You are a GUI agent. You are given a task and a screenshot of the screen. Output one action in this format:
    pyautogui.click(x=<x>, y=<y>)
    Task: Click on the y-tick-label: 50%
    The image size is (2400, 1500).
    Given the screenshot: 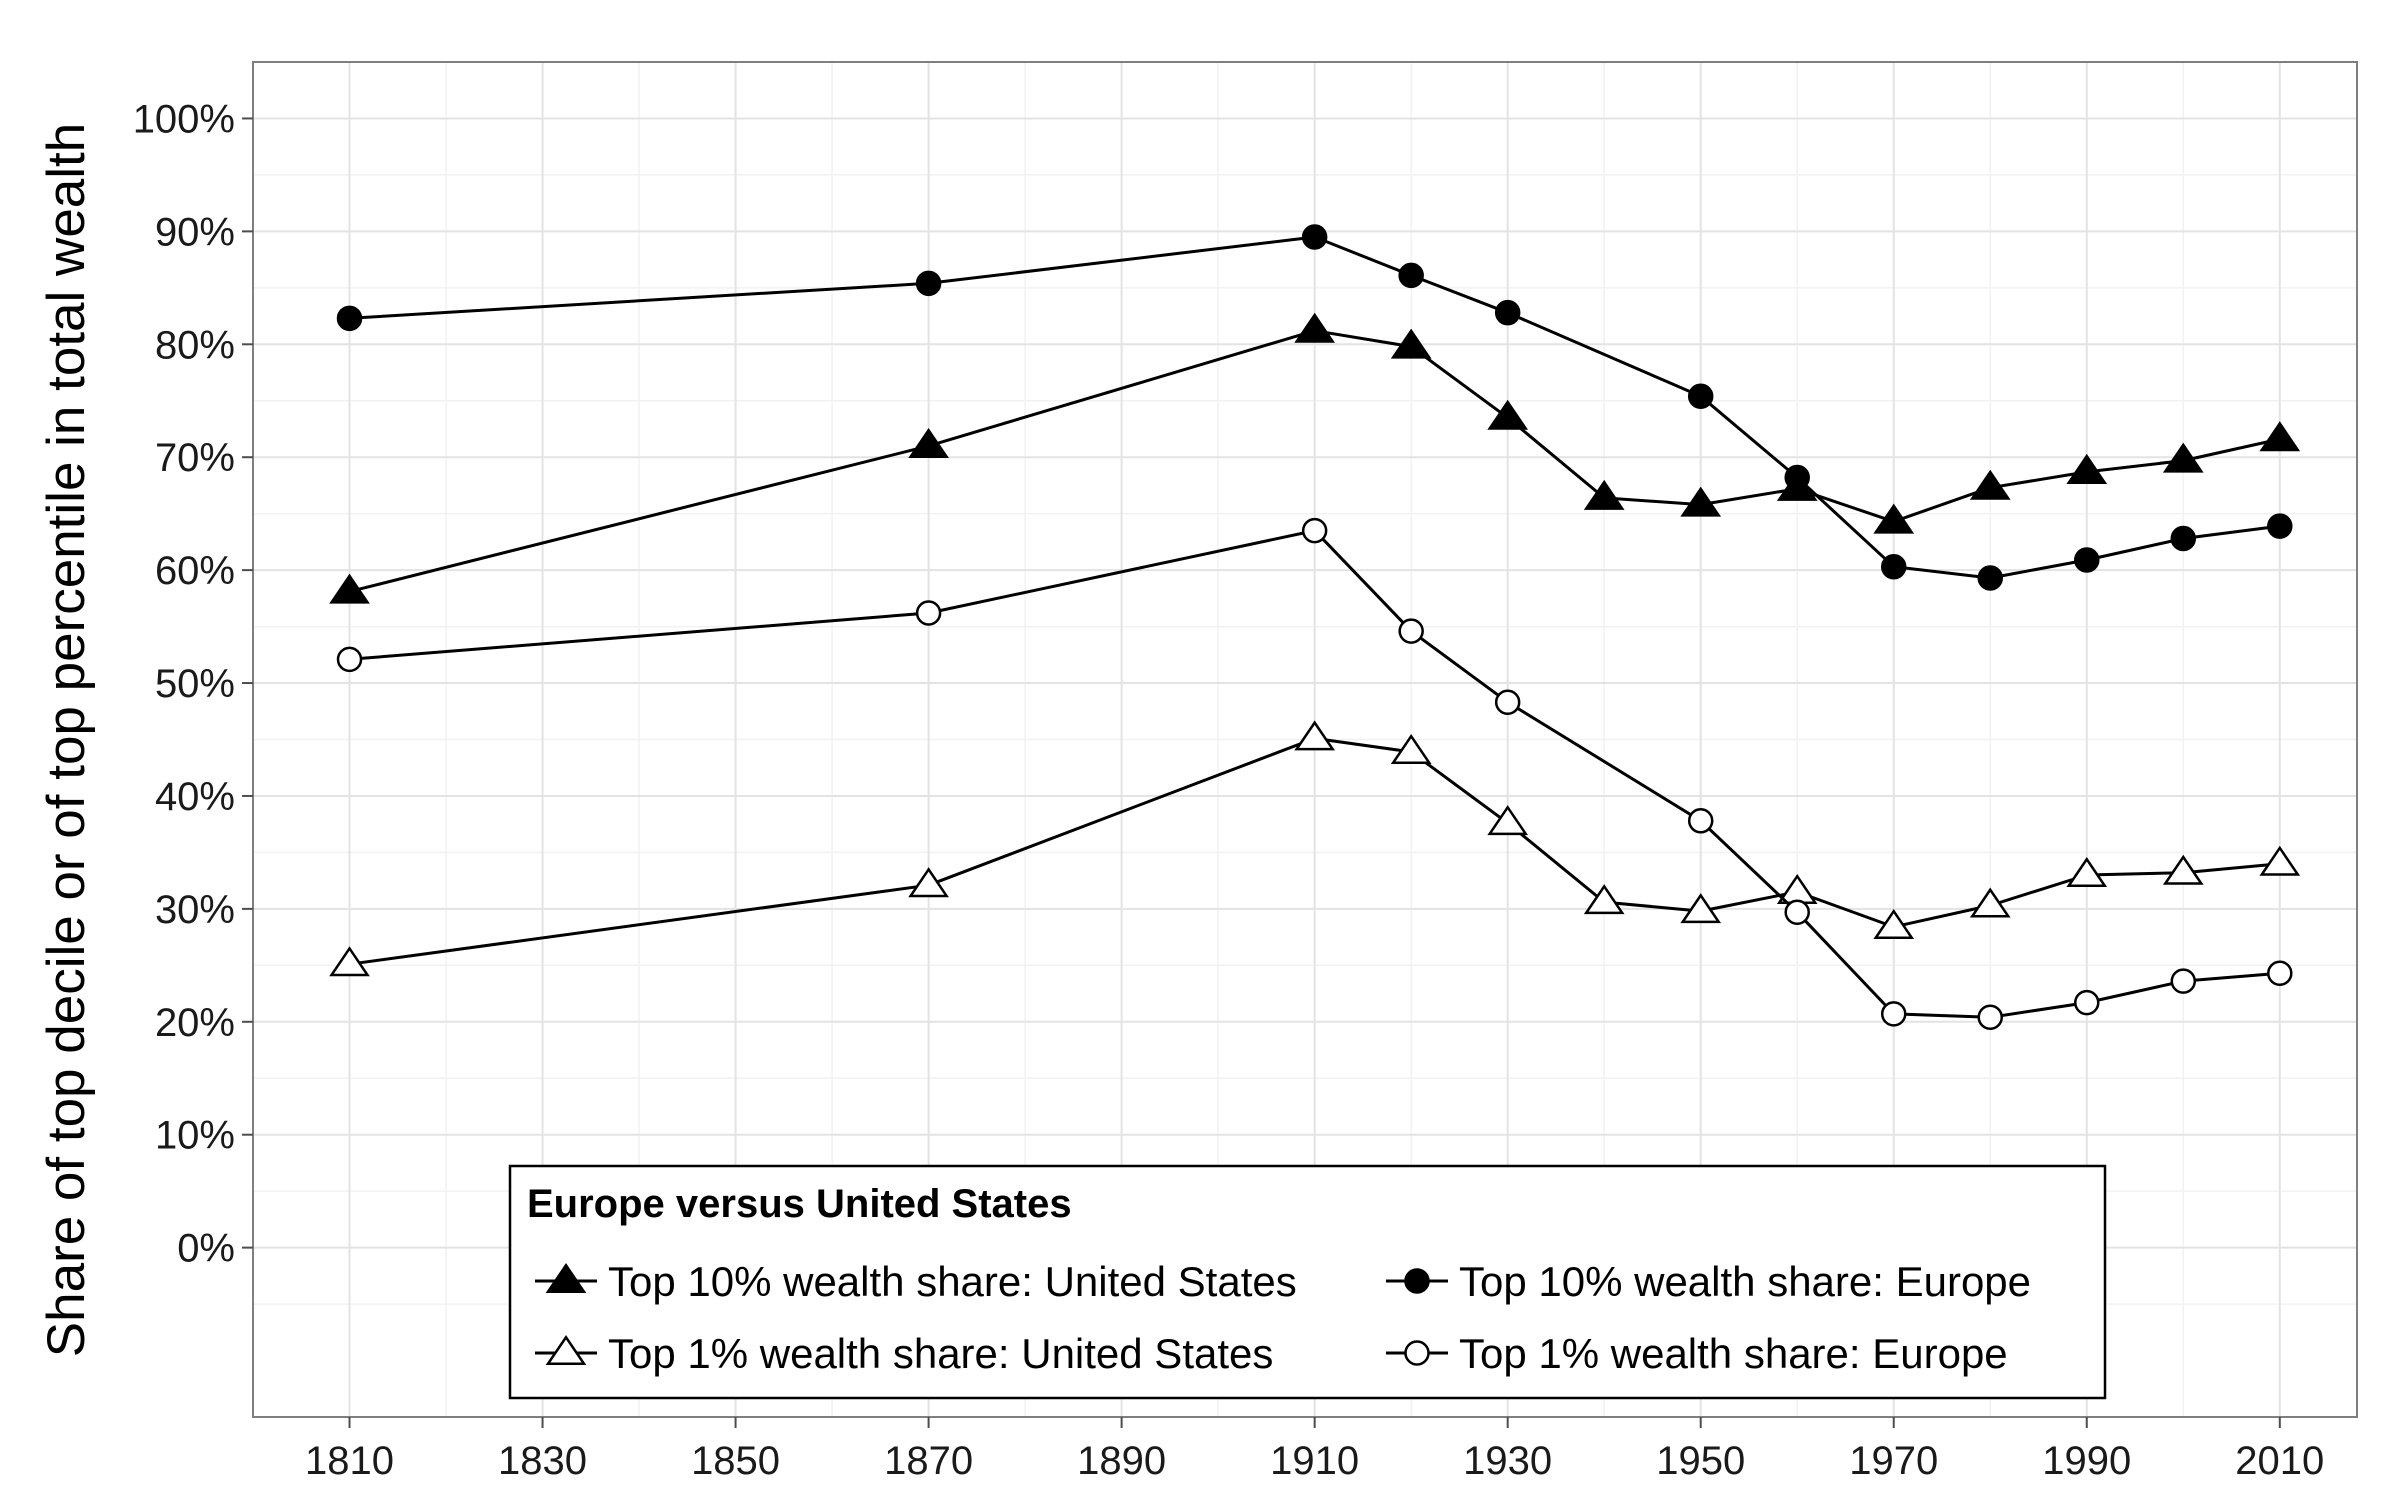 What is the action you would take?
    pyautogui.click(x=195, y=684)
    